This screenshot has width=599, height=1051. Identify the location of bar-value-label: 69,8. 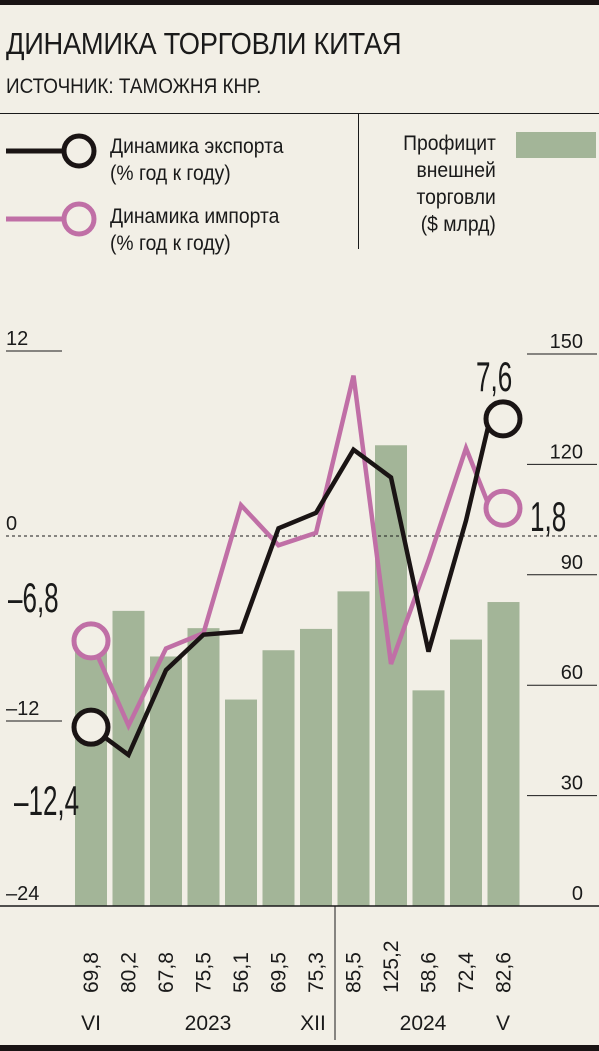
(91, 972).